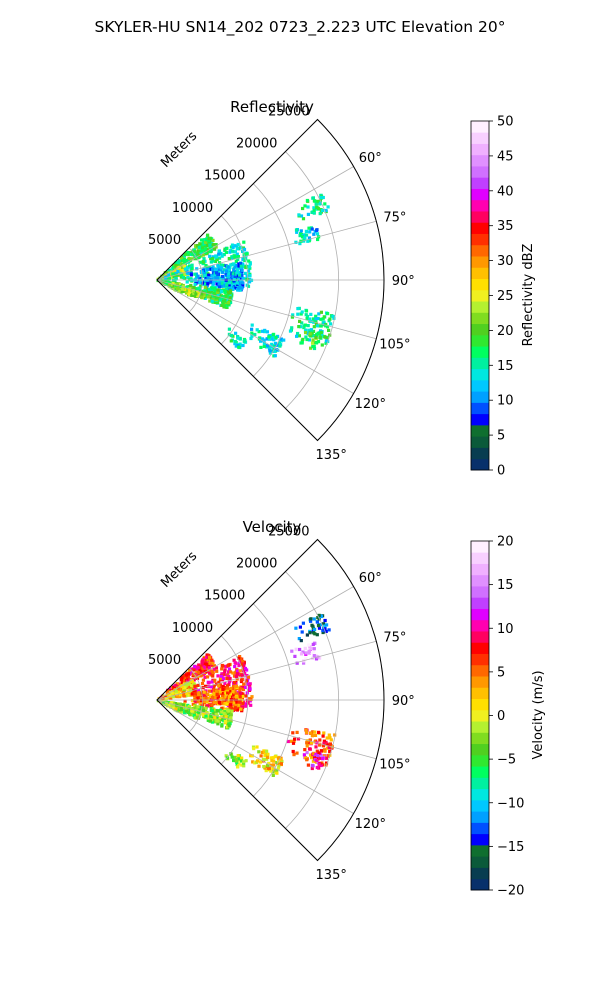 The height and width of the screenshot is (1000, 600). I want to click on colorbar-tick-label: 40, so click(505, 191).